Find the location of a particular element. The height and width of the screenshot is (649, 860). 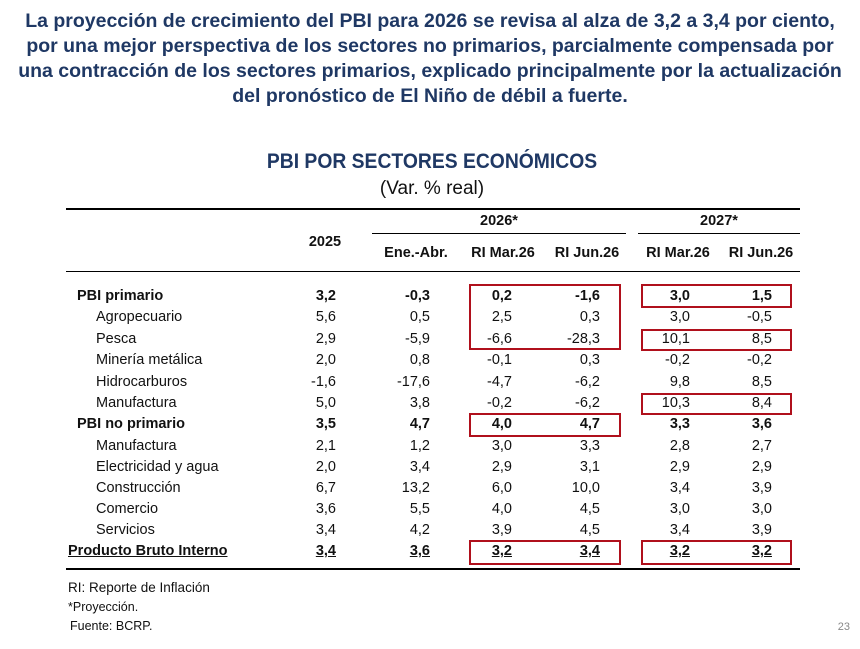

highlight-box-2026-primario is located at coordinates (545, 317).